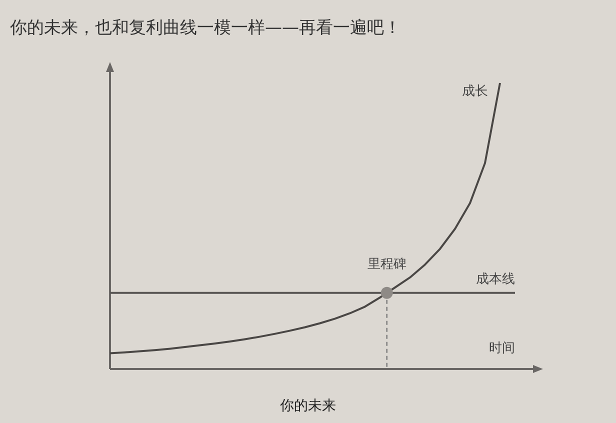  Describe the element at coordinates (475, 91) in the screenshot. I see `series-label: 成长` at that location.